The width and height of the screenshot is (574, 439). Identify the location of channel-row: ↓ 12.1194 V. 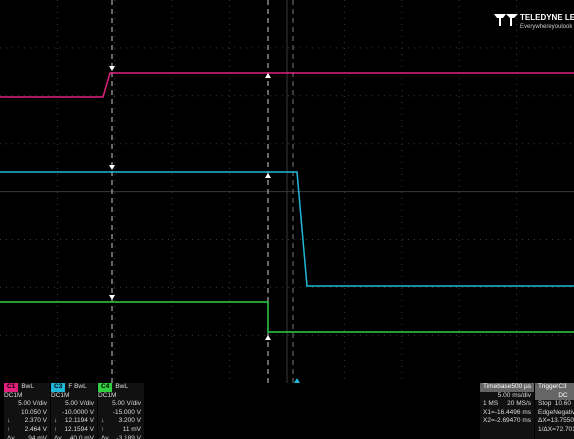
(74, 421).